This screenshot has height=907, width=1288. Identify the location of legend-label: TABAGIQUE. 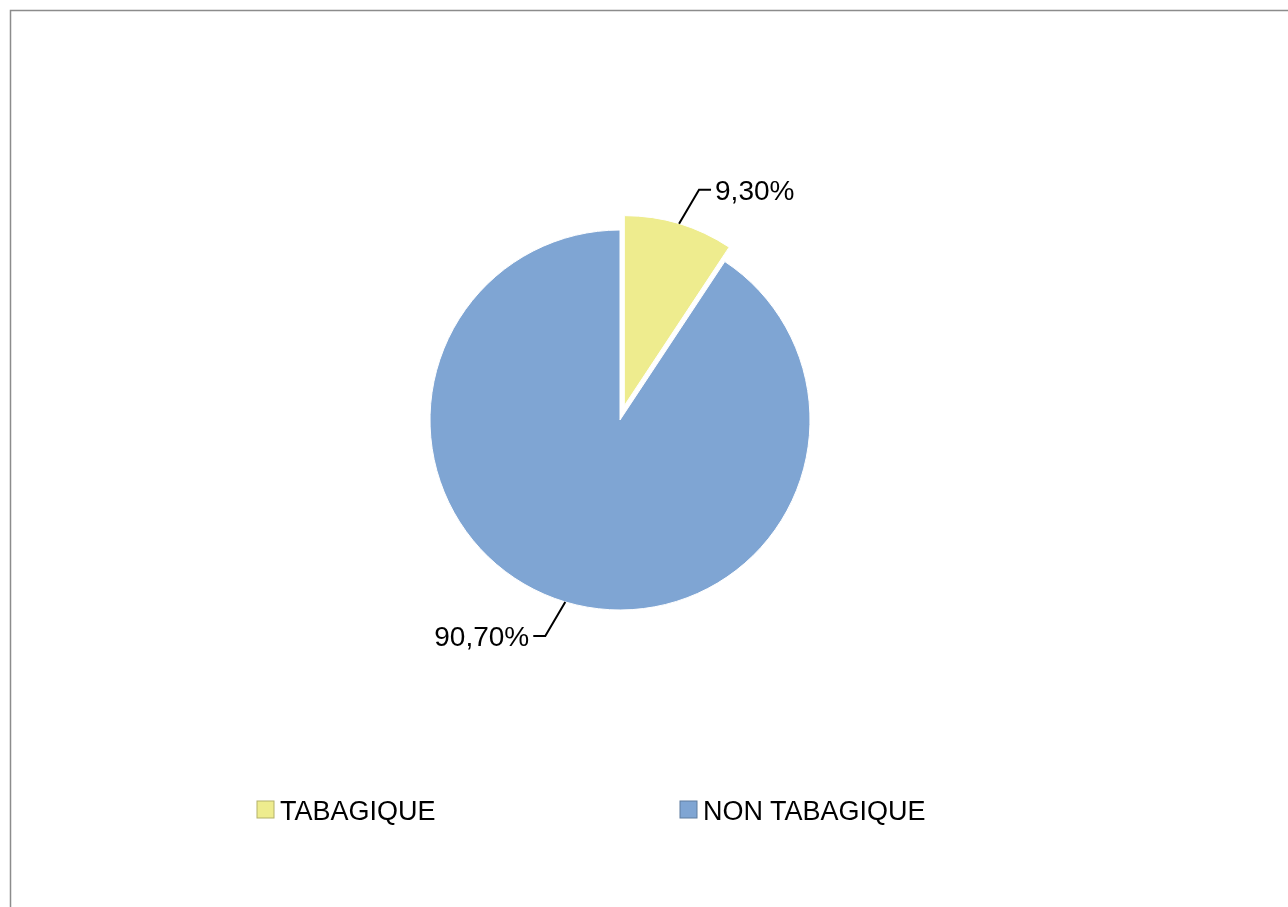
(358, 811).